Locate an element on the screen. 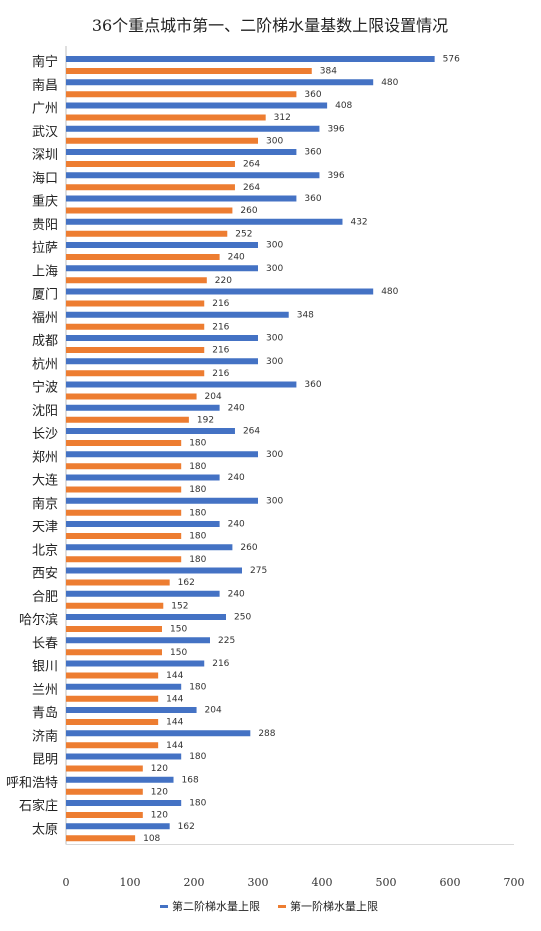 This screenshot has height=931, width=541. data-label: 408 is located at coordinates (343, 106).